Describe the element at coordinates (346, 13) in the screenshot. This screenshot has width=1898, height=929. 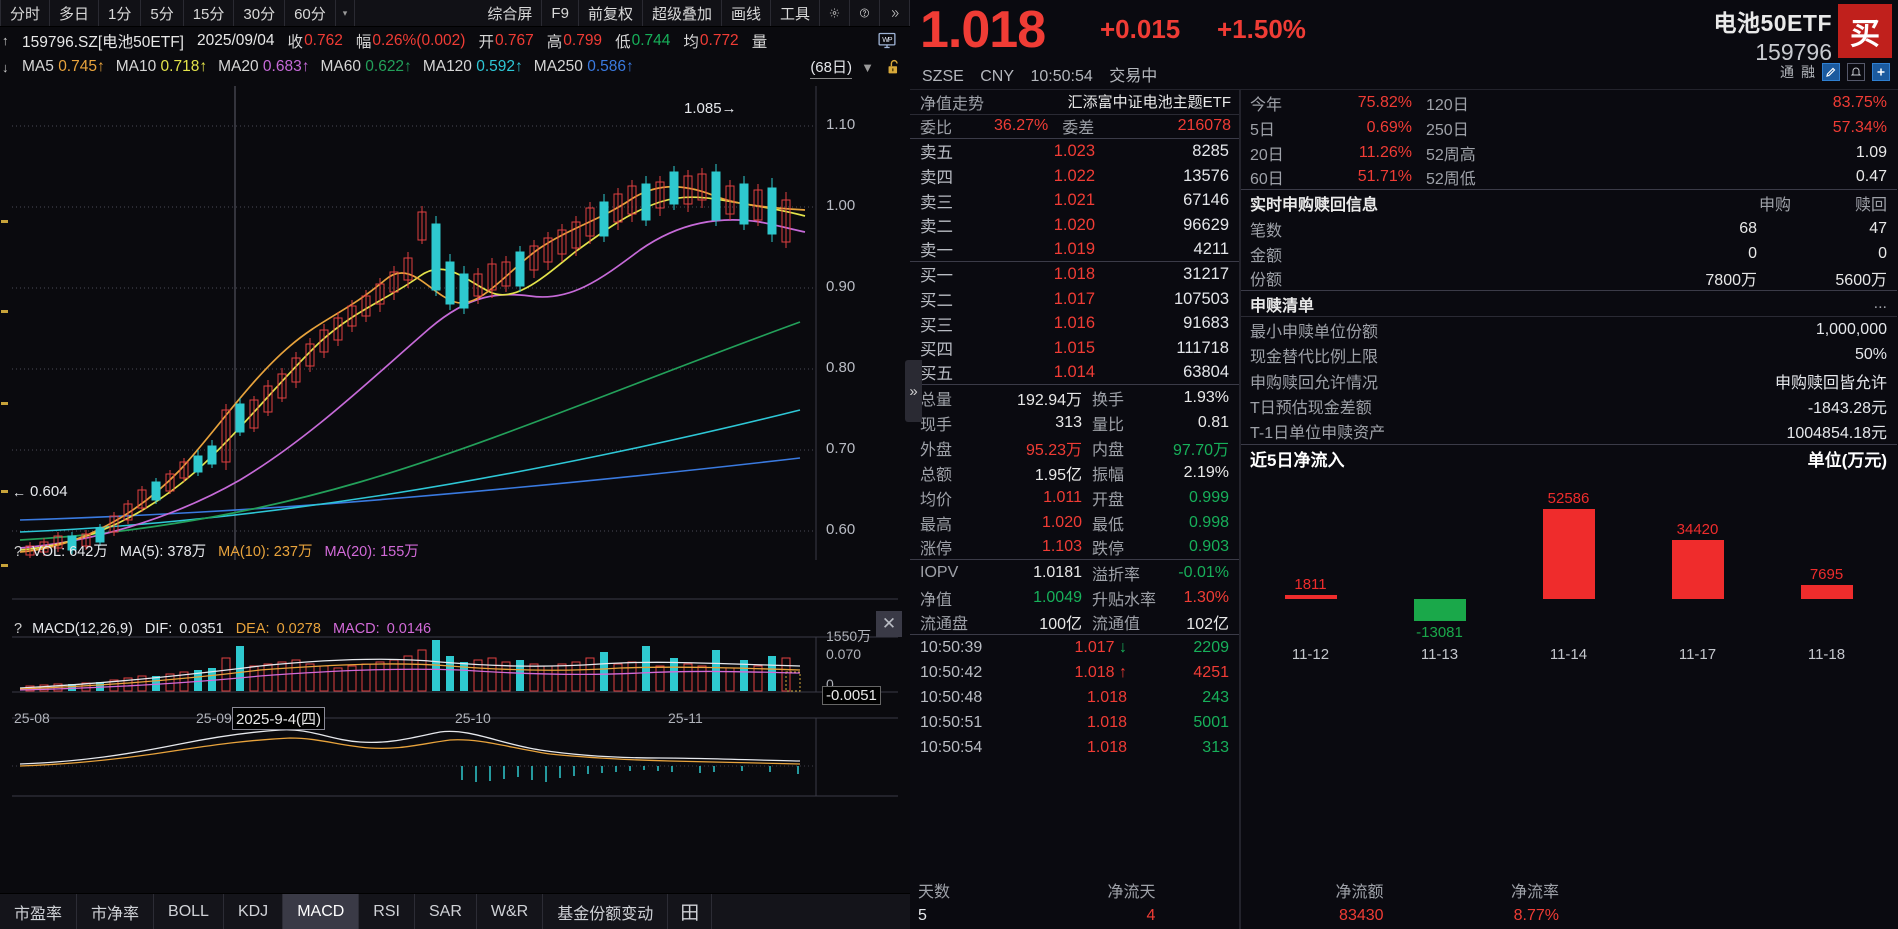
I see `chevron-down-icon: ▾` at that location.